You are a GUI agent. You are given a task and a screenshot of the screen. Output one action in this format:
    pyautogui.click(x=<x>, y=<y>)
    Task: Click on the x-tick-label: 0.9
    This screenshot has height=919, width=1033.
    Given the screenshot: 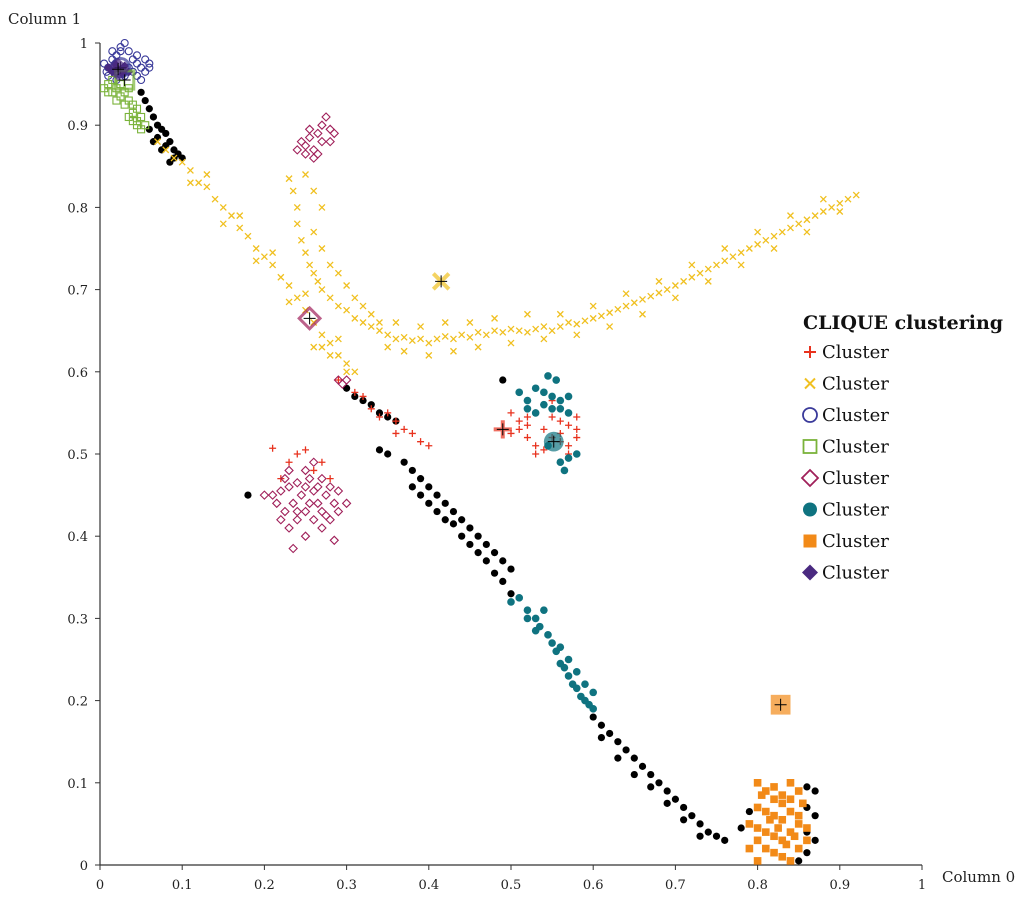 What is the action you would take?
    pyautogui.click(x=839, y=885)
    